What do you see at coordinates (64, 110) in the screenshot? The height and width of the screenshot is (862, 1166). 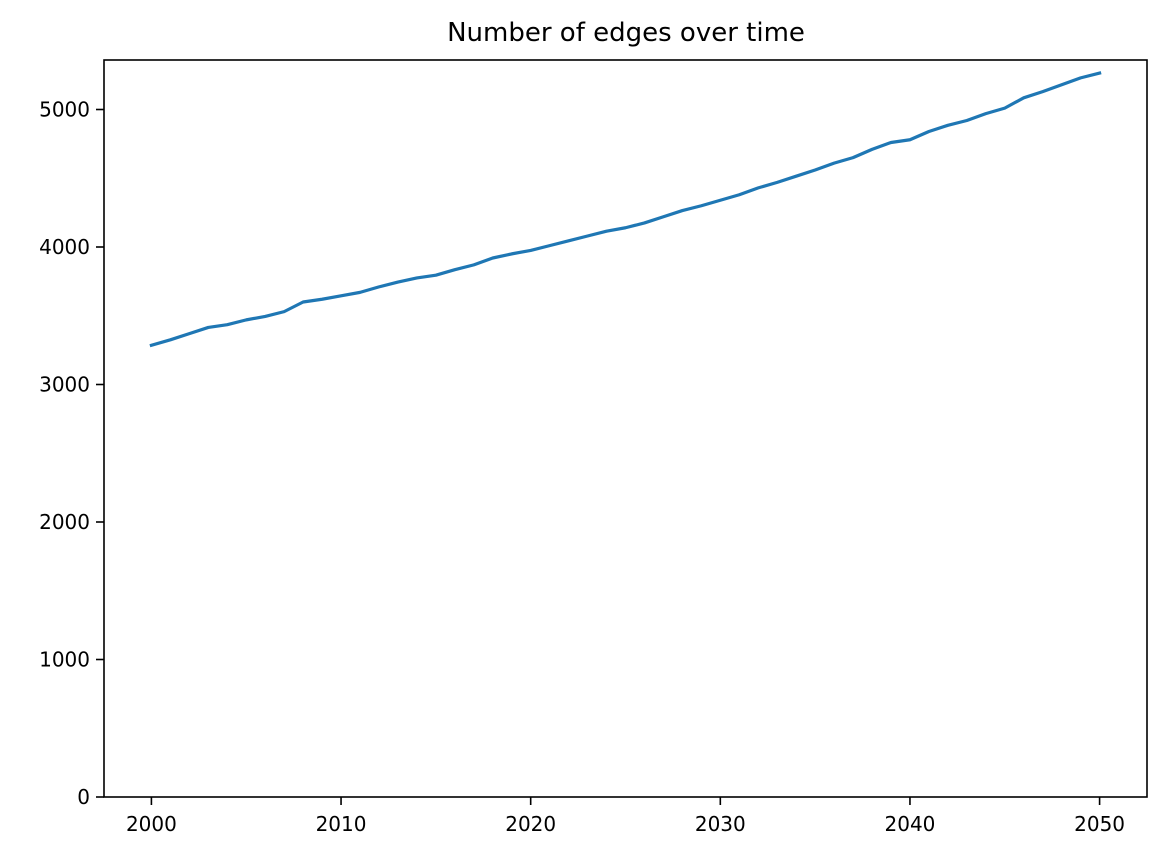 I see `y-tick-label: 5000` at bounding box center [64, 110].